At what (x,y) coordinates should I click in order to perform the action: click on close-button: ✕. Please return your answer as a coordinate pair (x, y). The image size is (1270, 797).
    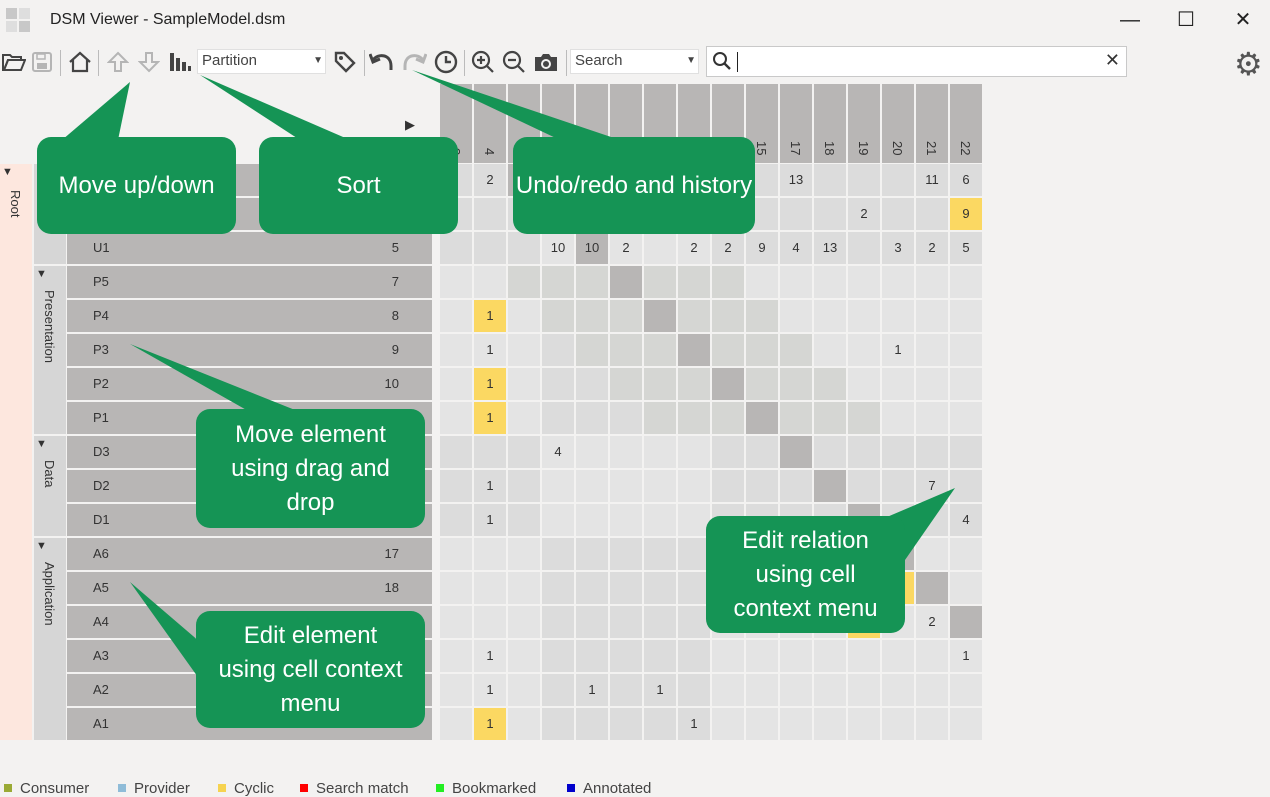
    Looking at the image, I should click on (1243, 20).